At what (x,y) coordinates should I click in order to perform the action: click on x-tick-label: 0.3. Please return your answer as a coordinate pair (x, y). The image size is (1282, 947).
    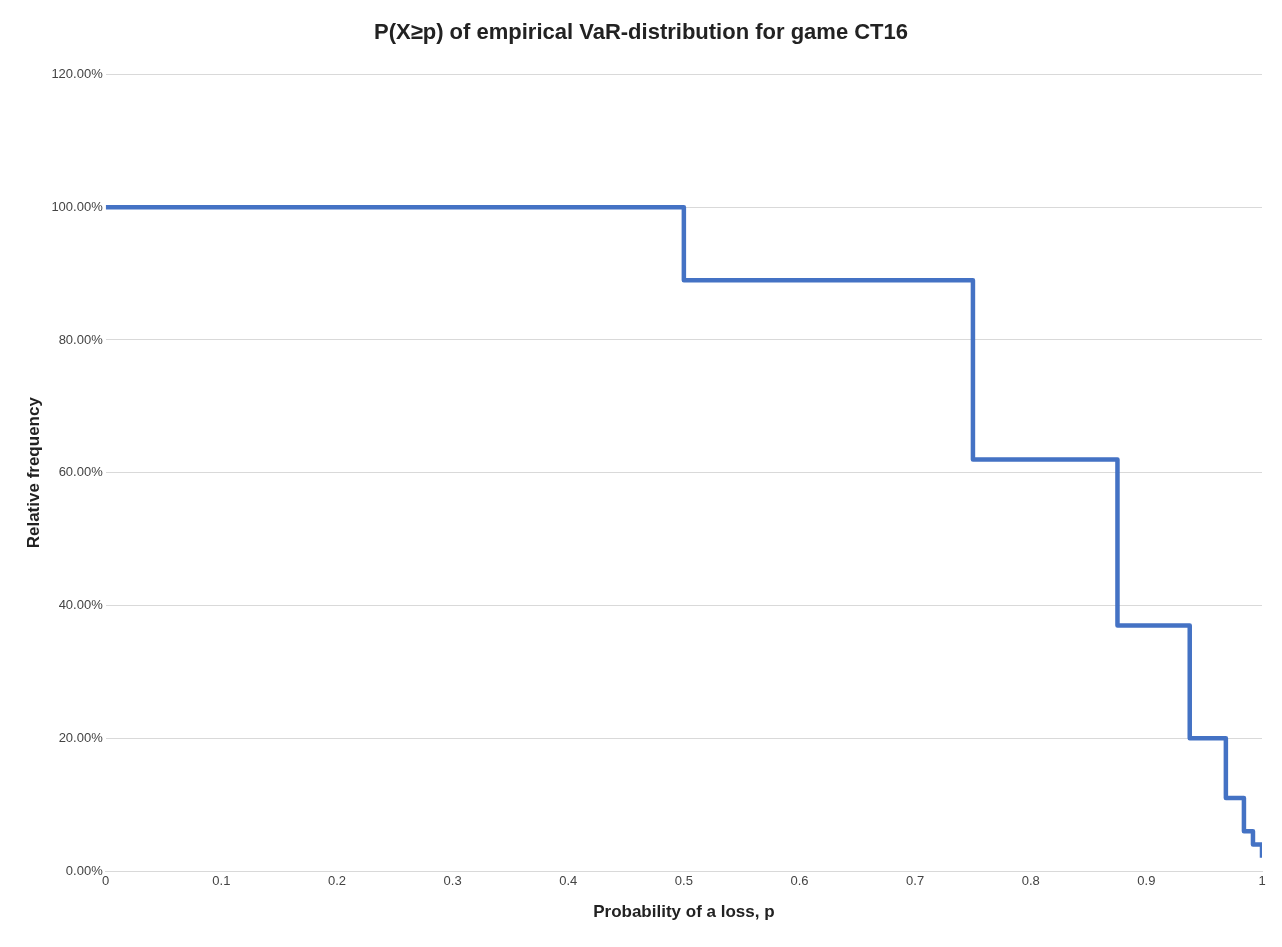
    Looking at the image, I should click on (452, 881).